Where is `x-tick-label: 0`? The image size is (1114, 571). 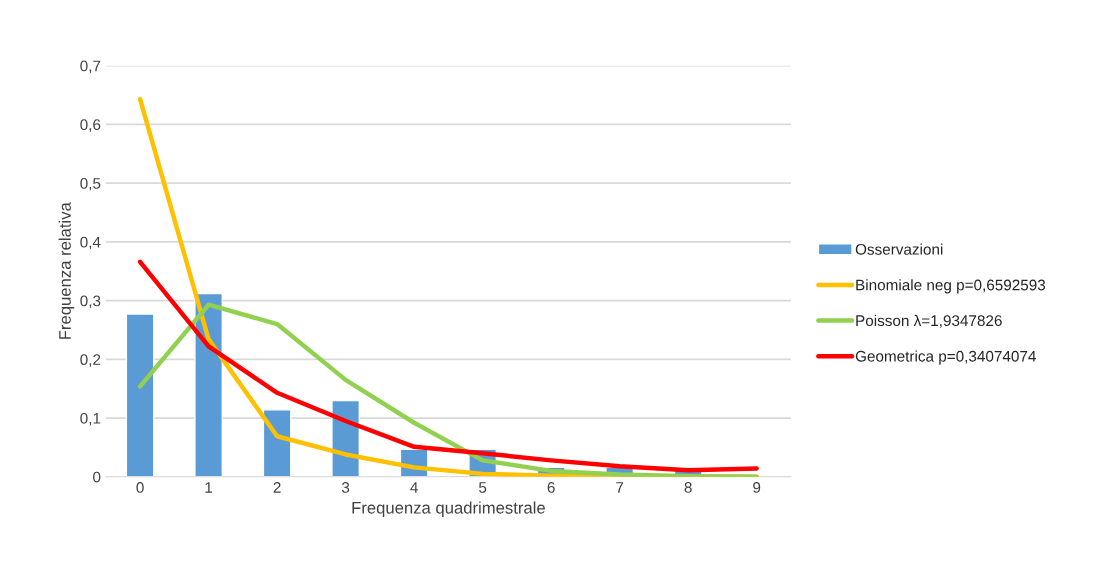
x-tick-label: 0 is located at coordinates (140, 487).